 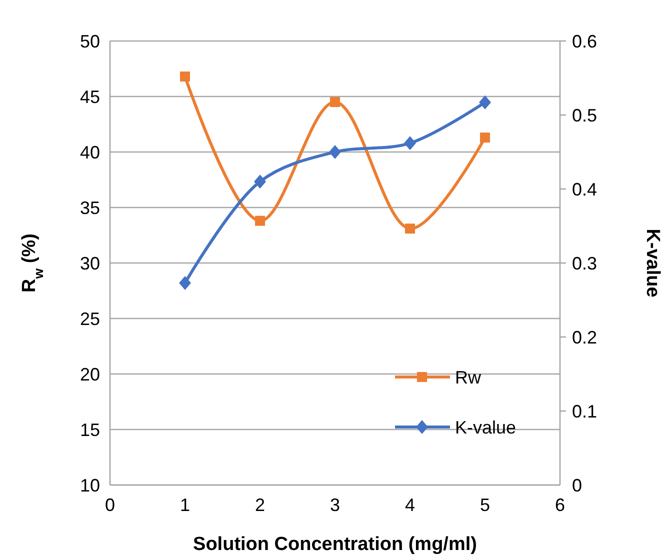 What do you see at coordinates (90, 208) in the screenshot?
I see `y-tick-label: 35` at bounding box center [90, 208].